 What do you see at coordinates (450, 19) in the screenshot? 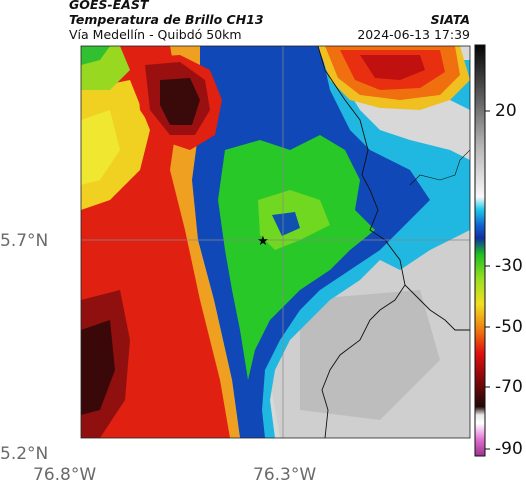
I see `agency-label: SIATA` at bounding box center [450, 19].